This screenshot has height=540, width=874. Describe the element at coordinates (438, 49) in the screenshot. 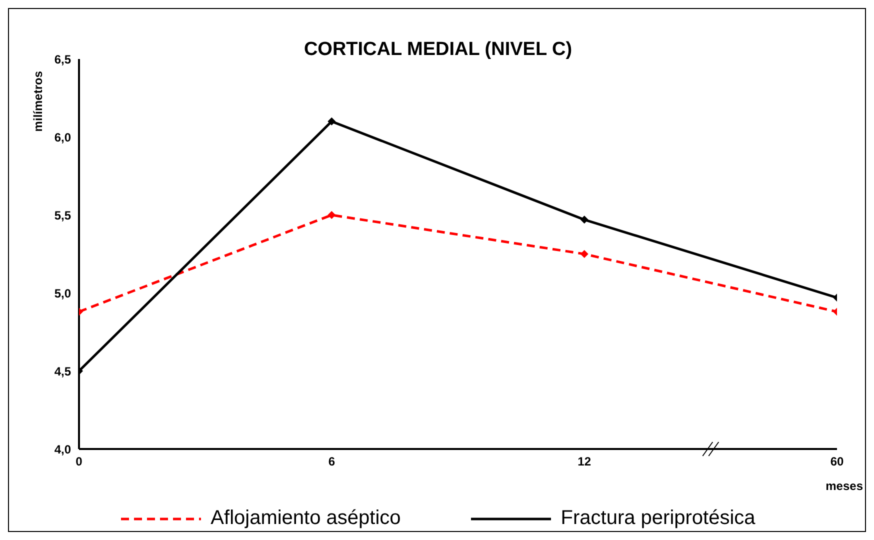

I see `chart-title: CORTICAL MEDIAL (NIVEL C)` at that location.